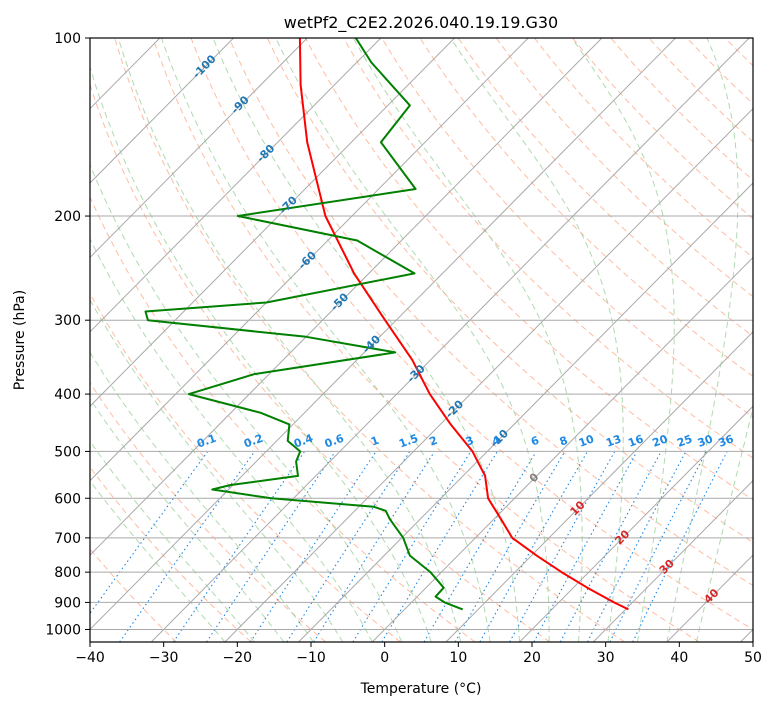  Describe the element at coordinates (67, 334) in the screenshot. I see `y-axis-ticks: 100 200 300 400 500 600 700 800 900 1000` at that location.